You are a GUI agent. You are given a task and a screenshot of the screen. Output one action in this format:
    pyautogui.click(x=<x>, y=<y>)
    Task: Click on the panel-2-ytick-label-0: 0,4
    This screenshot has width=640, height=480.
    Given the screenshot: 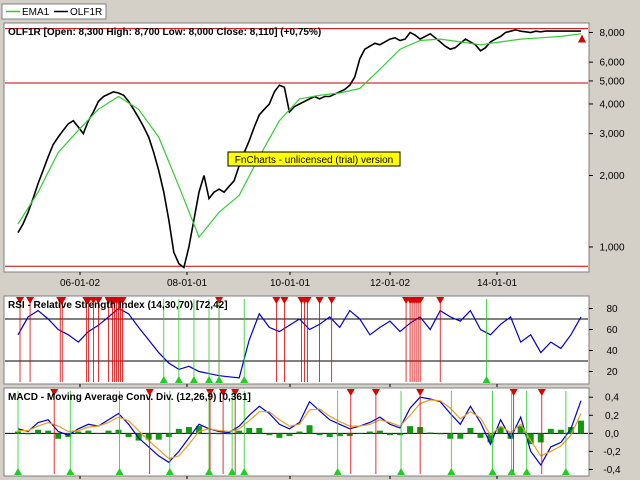 What is the action you would take?
    pyautogui.click(x=612, y=398)
    